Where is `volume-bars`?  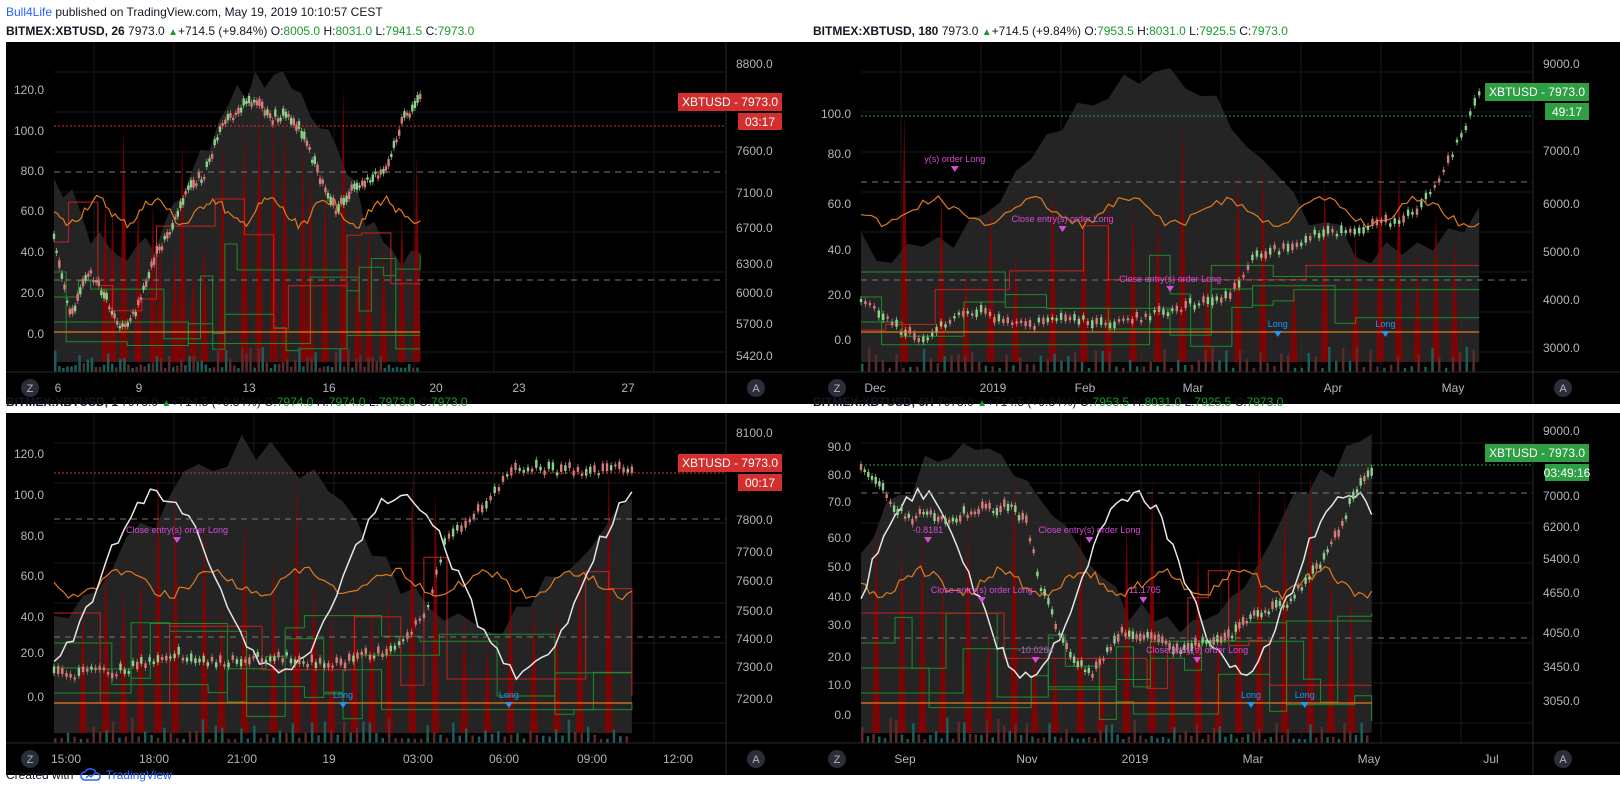 volume-bars is located at coordinates (236, 359).